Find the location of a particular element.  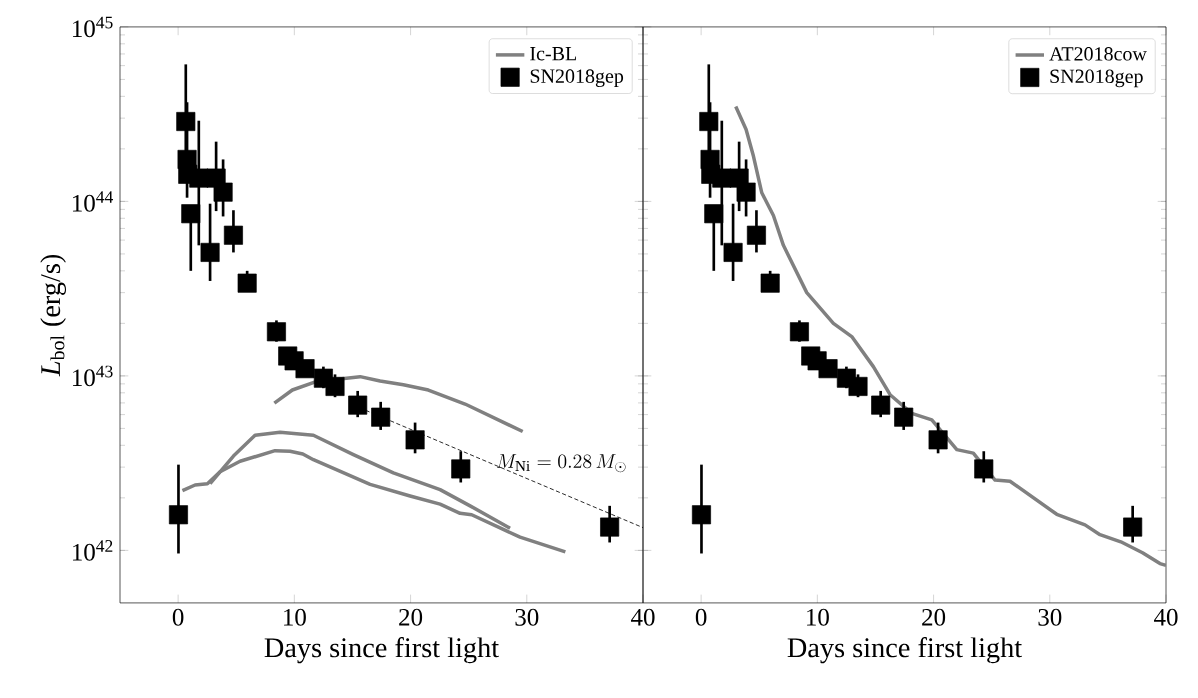

legend-label: Ic-BL is located at coordinates (553, 54).